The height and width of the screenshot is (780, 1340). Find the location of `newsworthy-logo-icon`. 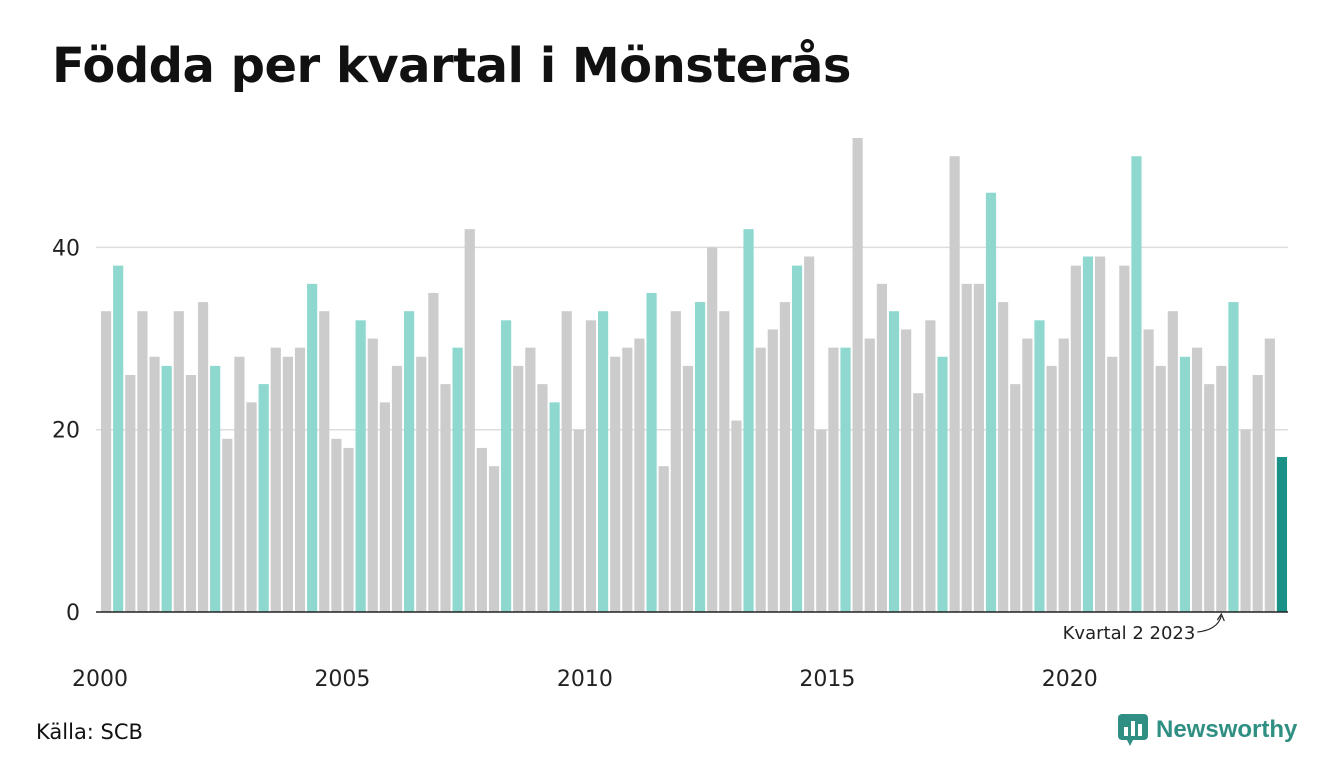

newsworthy-logo-icon is located at coordinates (1133, 730).